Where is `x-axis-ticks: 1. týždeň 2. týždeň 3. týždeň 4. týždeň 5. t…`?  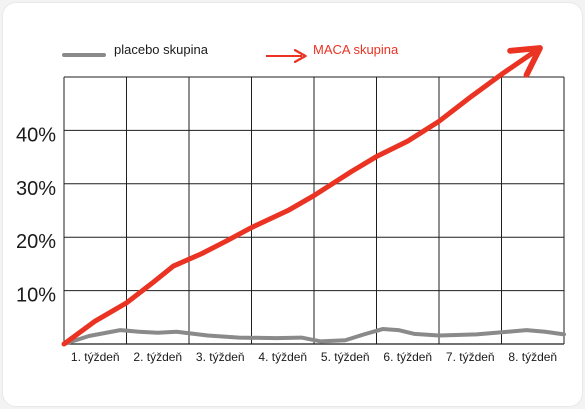 x-axis-ticks: 1. týždeň 2. týždeň 3. týždeň 4. týždeň 5. t… is located at coordinates (314, 357).